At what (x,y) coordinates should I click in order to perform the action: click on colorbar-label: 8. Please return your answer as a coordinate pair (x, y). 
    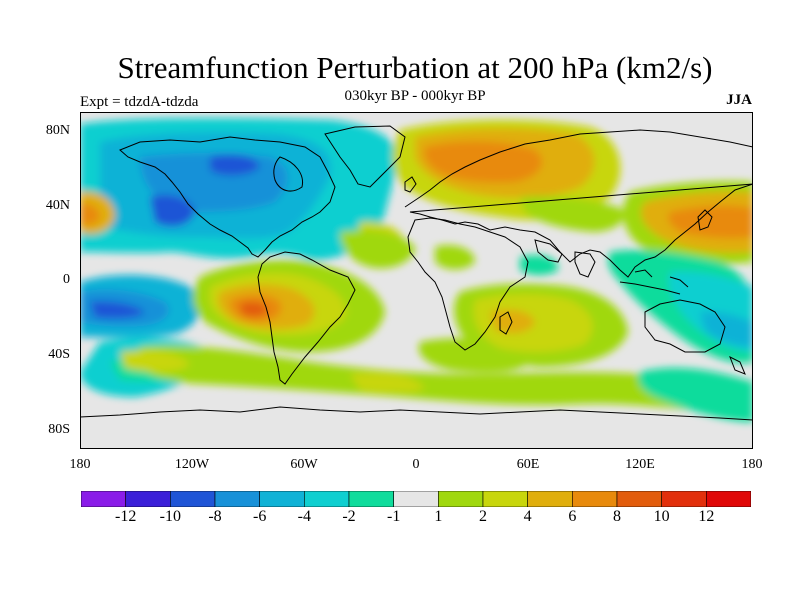
    Looking at the image, I should click on (617, 516).